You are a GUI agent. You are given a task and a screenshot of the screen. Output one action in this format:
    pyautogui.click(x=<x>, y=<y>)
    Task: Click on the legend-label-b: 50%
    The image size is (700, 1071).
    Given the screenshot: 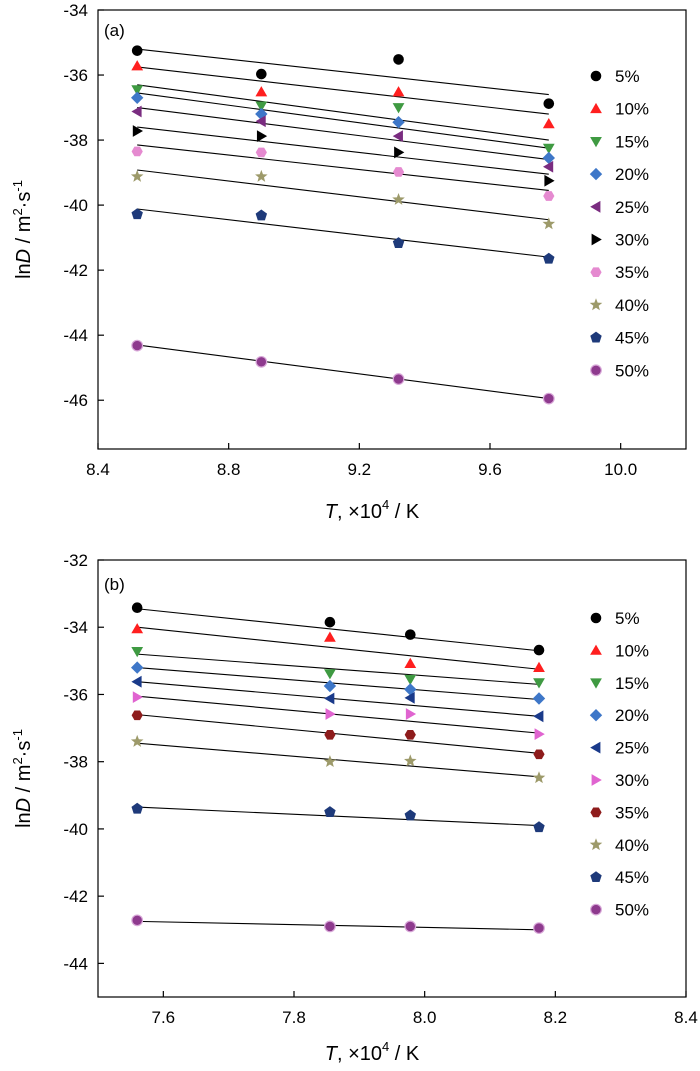 What is the action you would take?
    pyautogui.click(x=632, y=910)
    